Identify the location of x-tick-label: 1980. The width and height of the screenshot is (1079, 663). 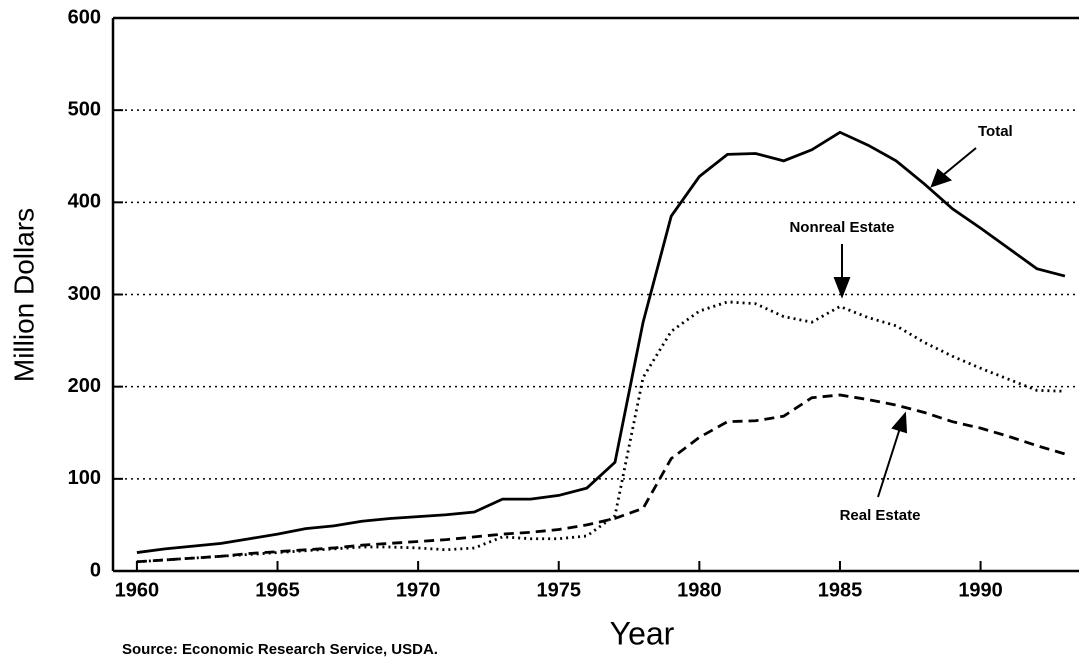
(699, 590).